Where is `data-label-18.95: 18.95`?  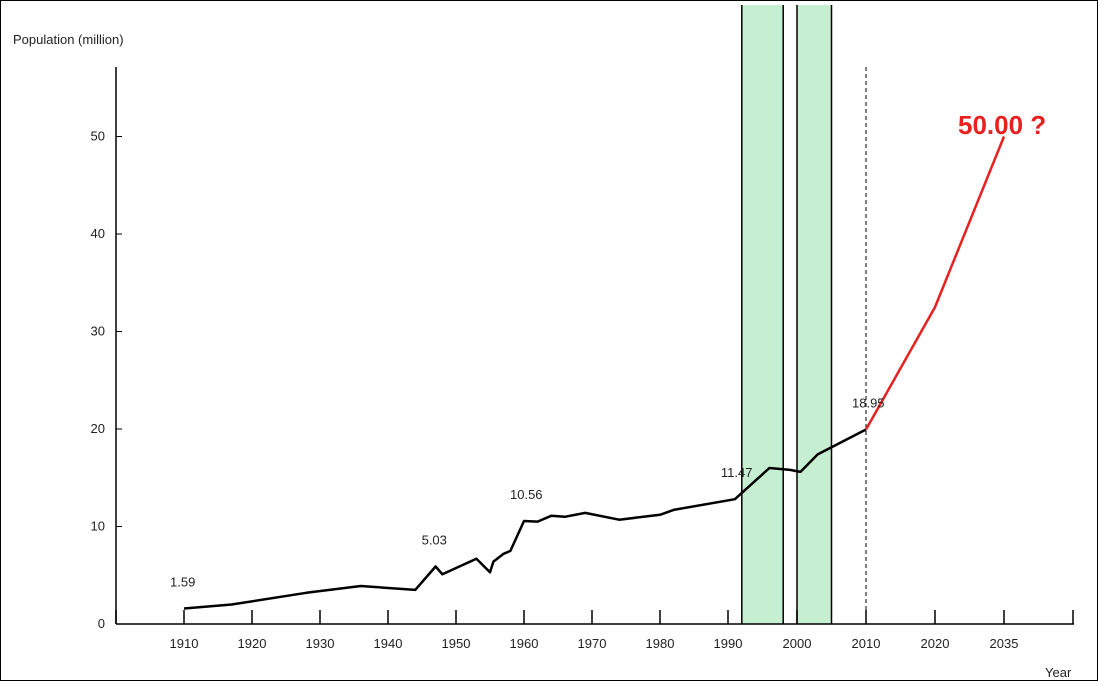
data-label-18.95: 18.95 is located at coordinates (868, 402).